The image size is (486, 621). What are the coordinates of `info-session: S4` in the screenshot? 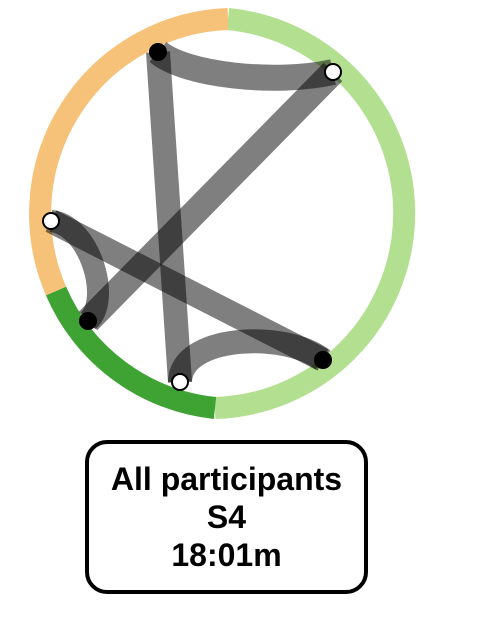 It's located at (226, 517).